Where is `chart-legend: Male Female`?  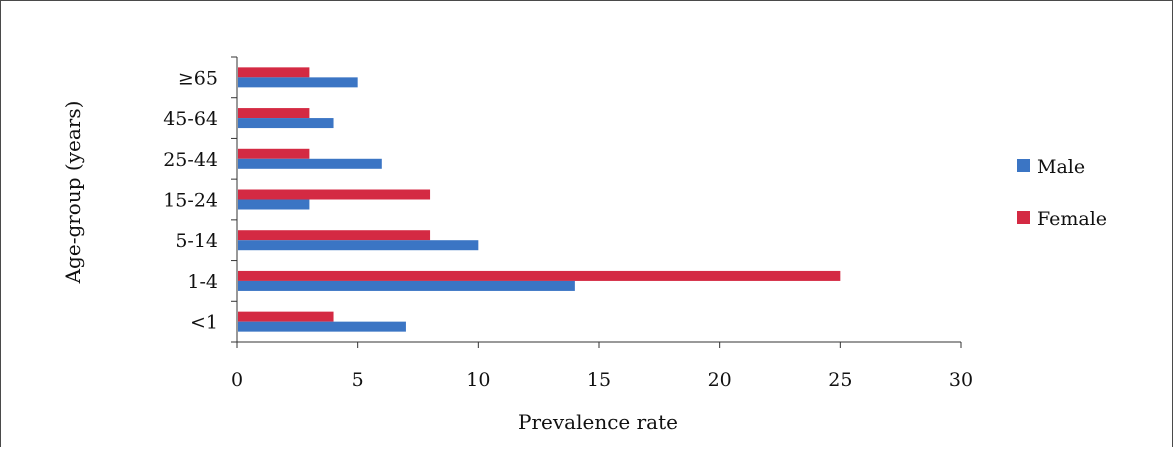
chart-legend: Male Female is located at coordinates (1062, 193).